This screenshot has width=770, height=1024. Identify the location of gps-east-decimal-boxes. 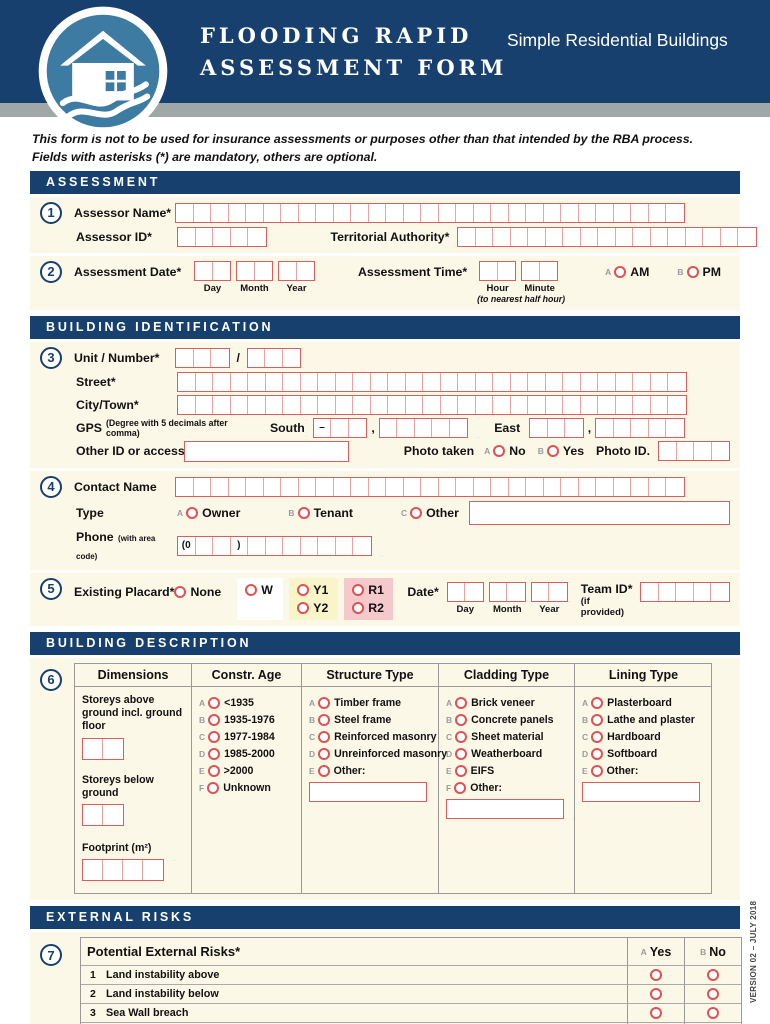
(640, 427).